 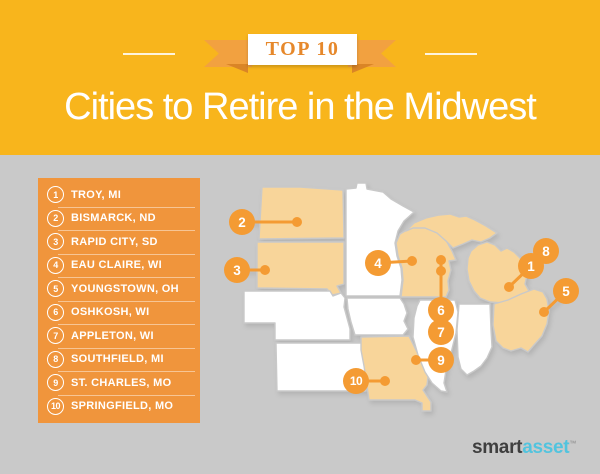 What do you see at coordinates (55, 242) in the screenshot?
I see `rank-badge: 3` at bounding box center [55, 242].